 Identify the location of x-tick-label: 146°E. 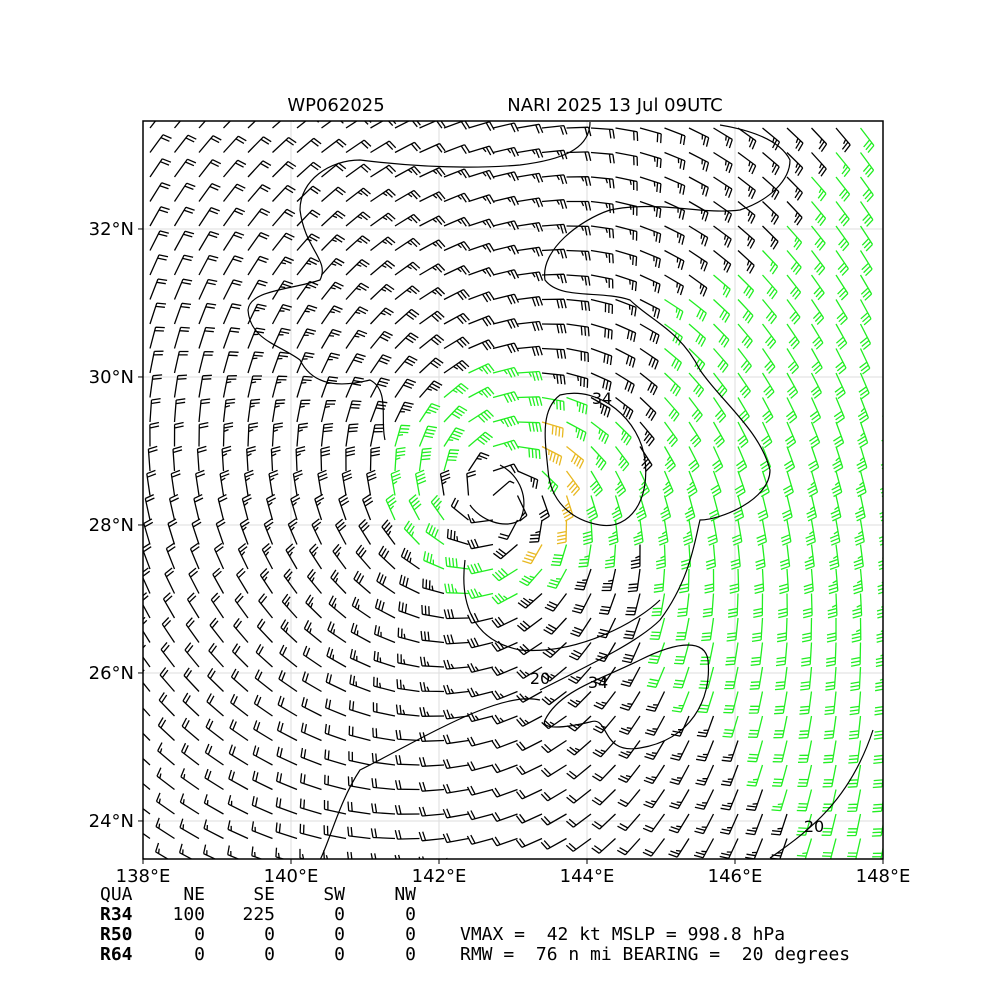
(735, 876).